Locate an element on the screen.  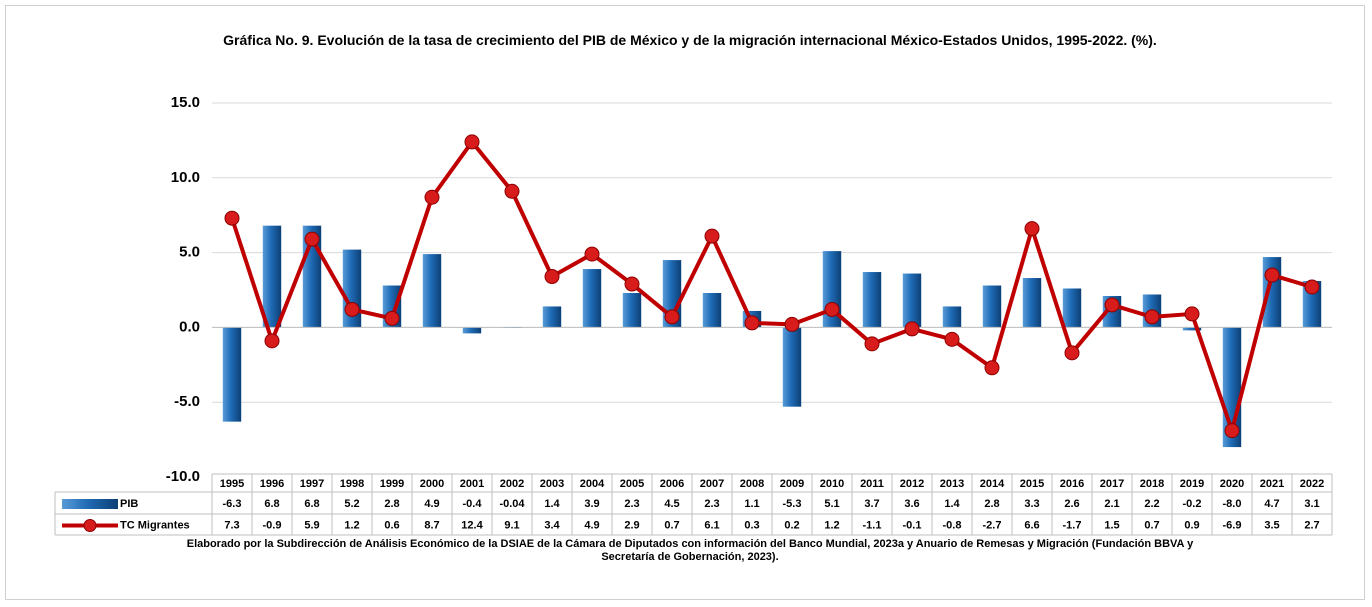
x-tick-label: 1998 is located at coordinates (352, 484).